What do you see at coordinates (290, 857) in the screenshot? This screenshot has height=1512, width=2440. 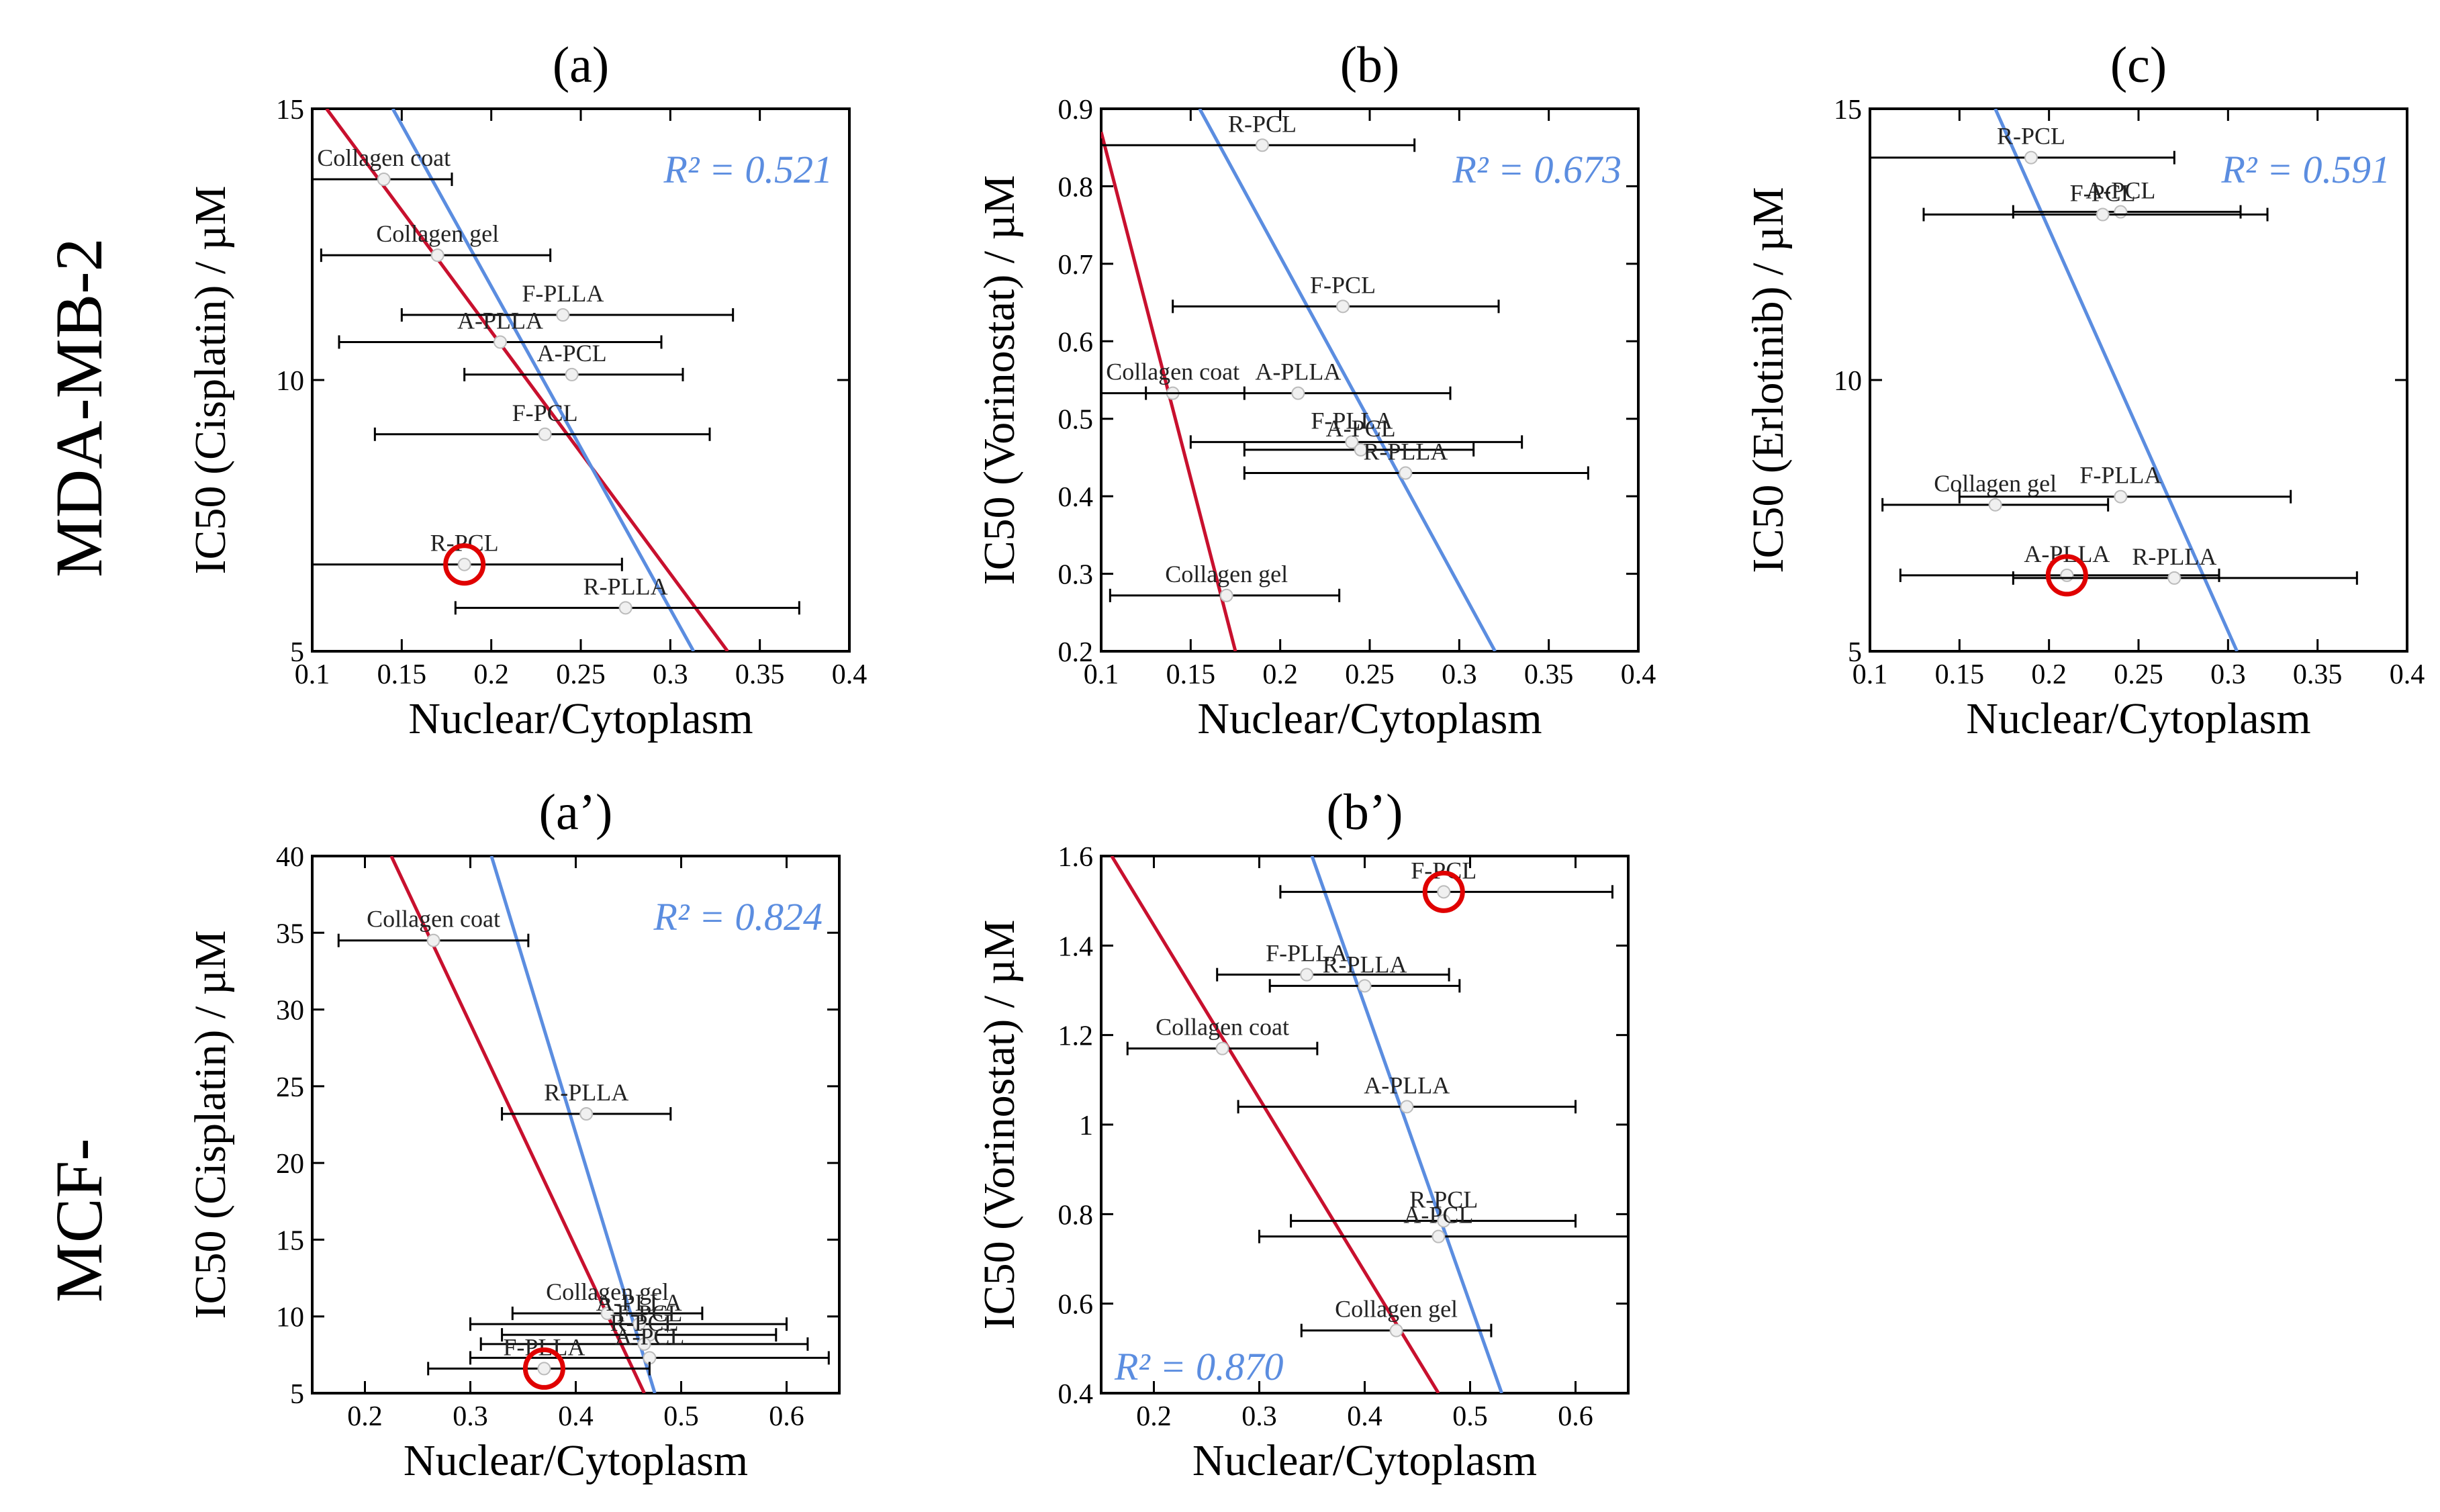 I see `y-tick-label: 40` at bounding box center [290, 857].